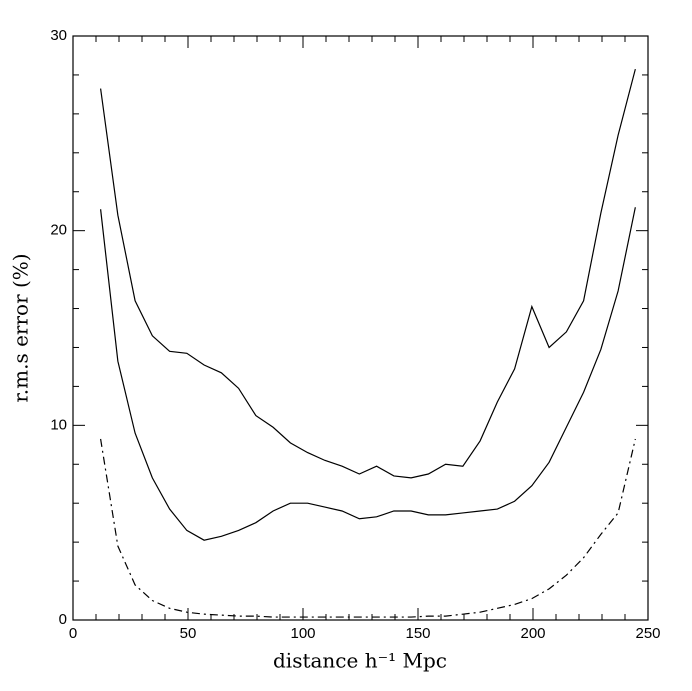  Describe the element at coordinates (58, 35) in the screenshot. I see `y-tick-label: 30` at that location.